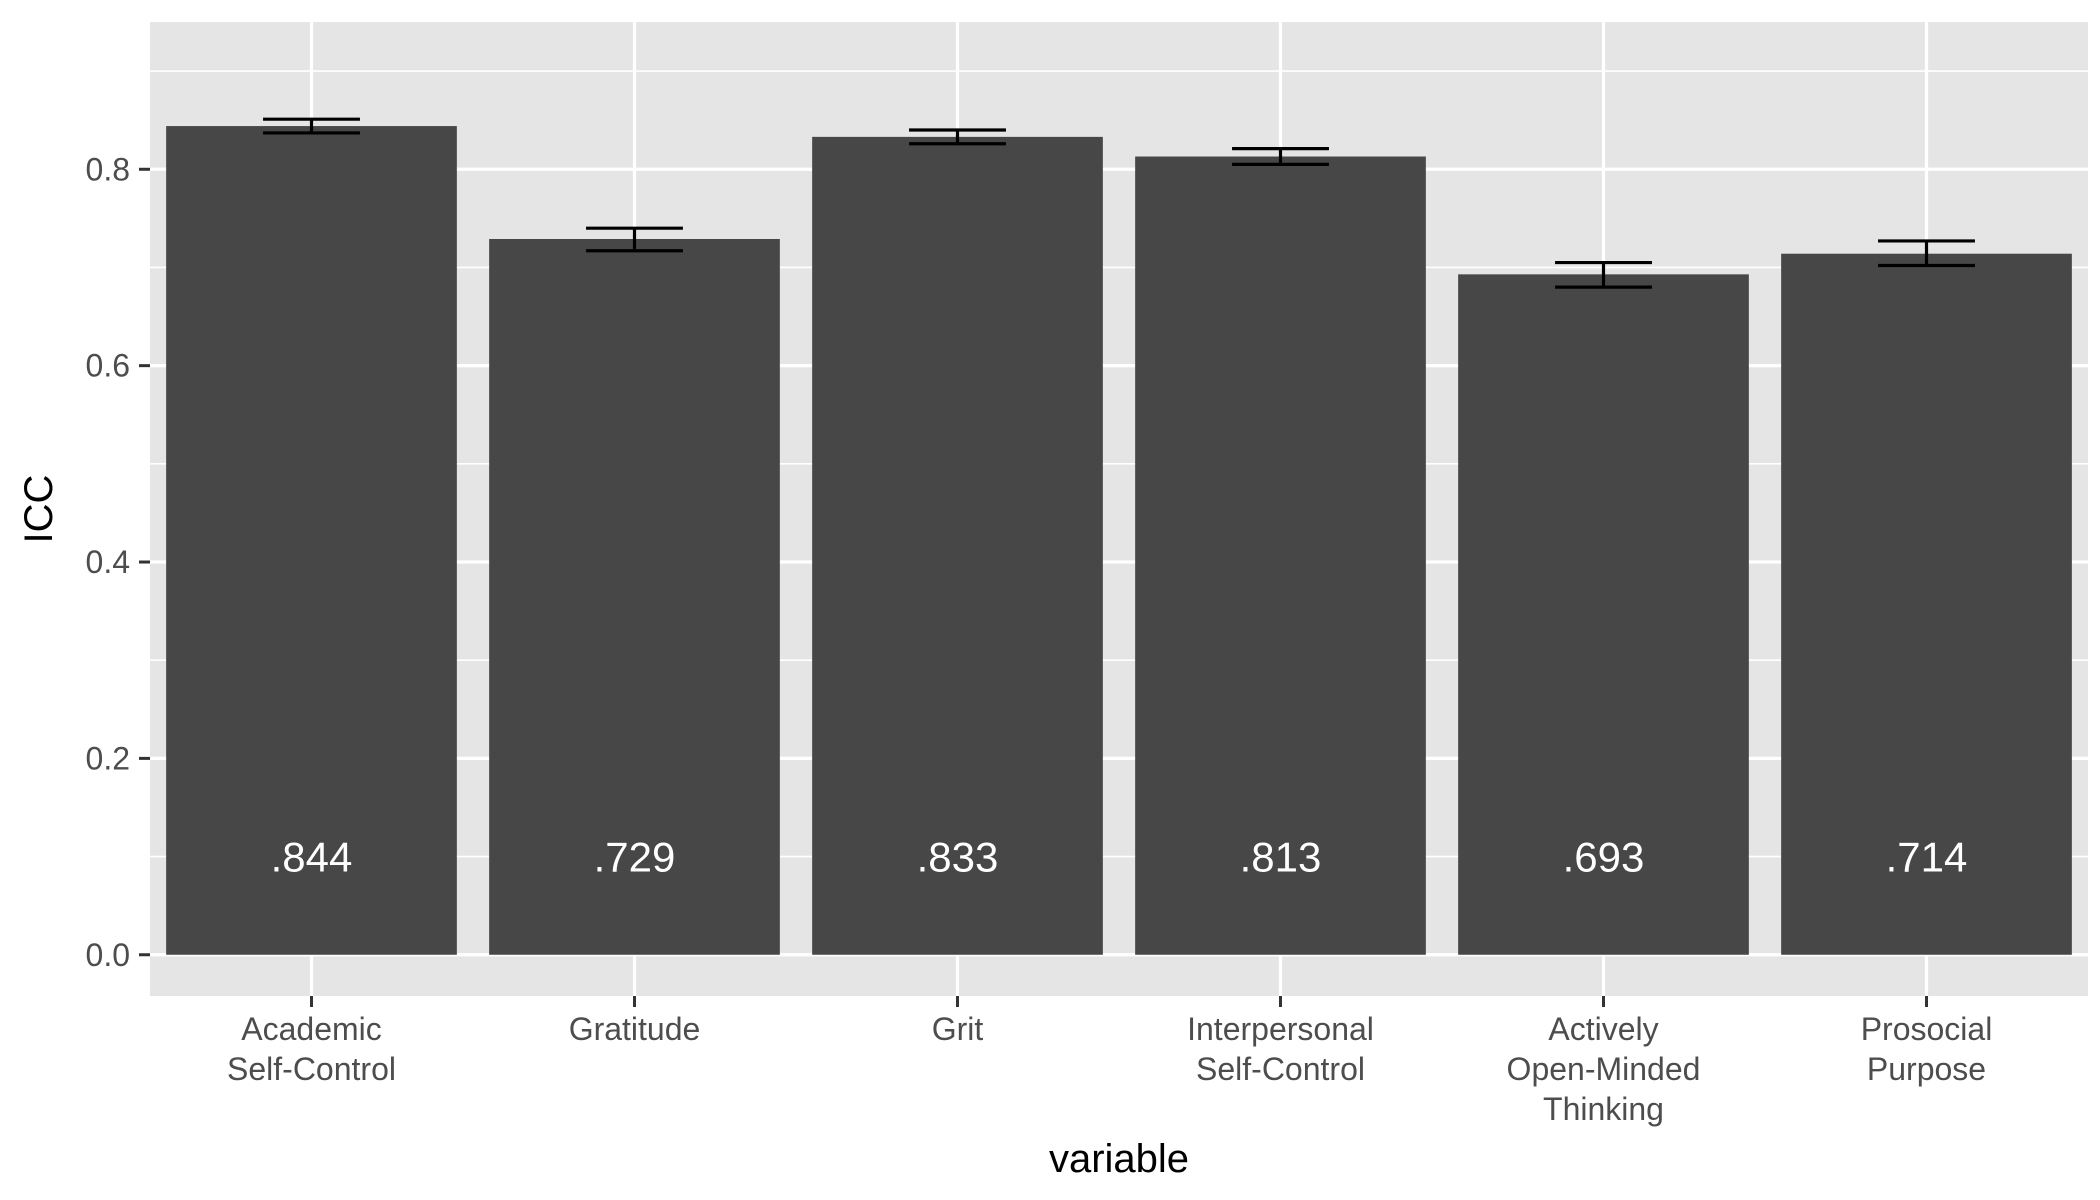 The image size is (2100, 1200). What do you see at coordinates (108, 366) in the screenshot?
I see `y-tick-label: 0.6` at bounding box center [108, 366].